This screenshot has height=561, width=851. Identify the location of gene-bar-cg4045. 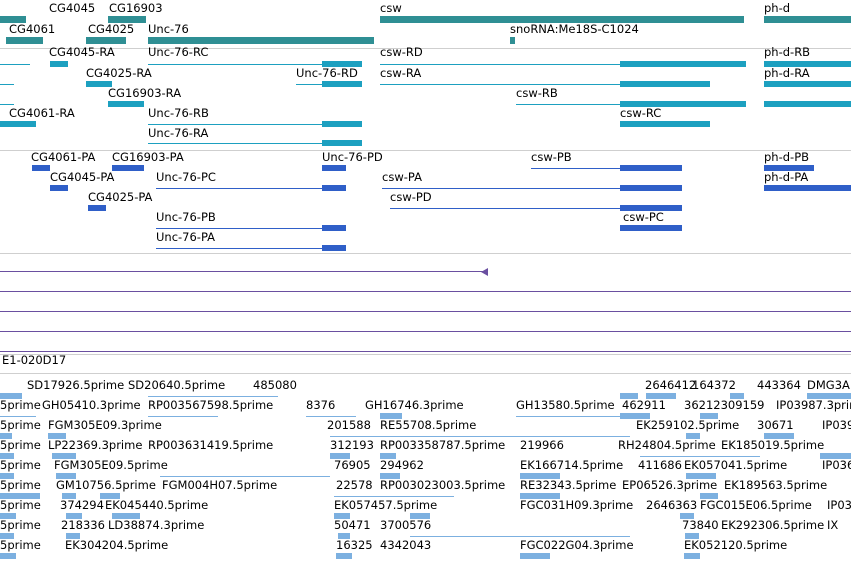
(13, 19).